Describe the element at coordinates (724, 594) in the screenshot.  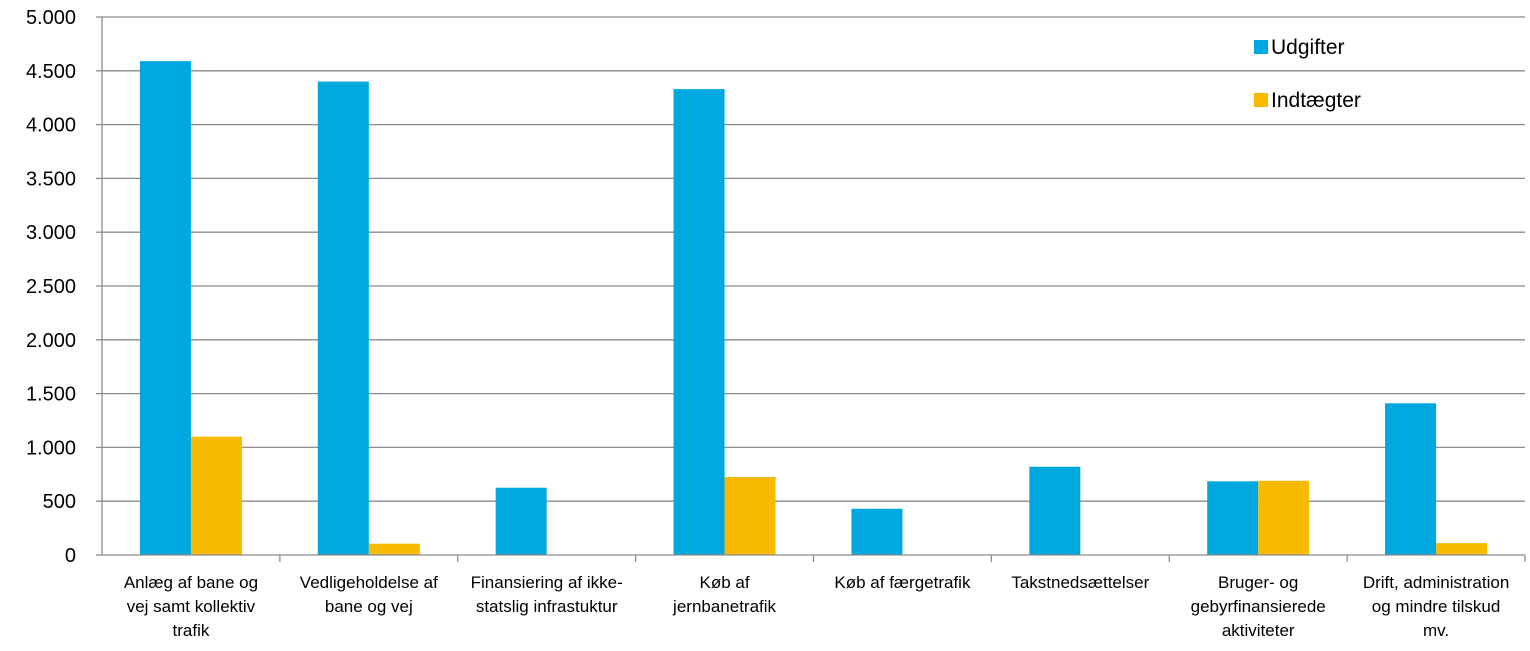
I see `x-tick-label: Køb af jernbanetrafik` at that location.